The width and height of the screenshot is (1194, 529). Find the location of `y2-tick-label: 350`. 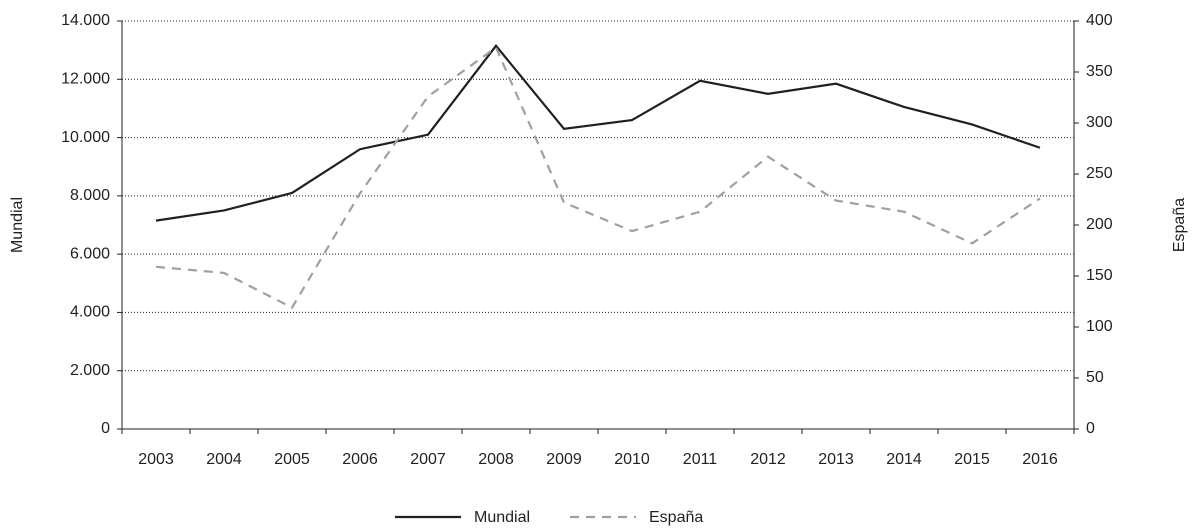

y2-tick-label: 350 is located at coordinates (1099, 71).